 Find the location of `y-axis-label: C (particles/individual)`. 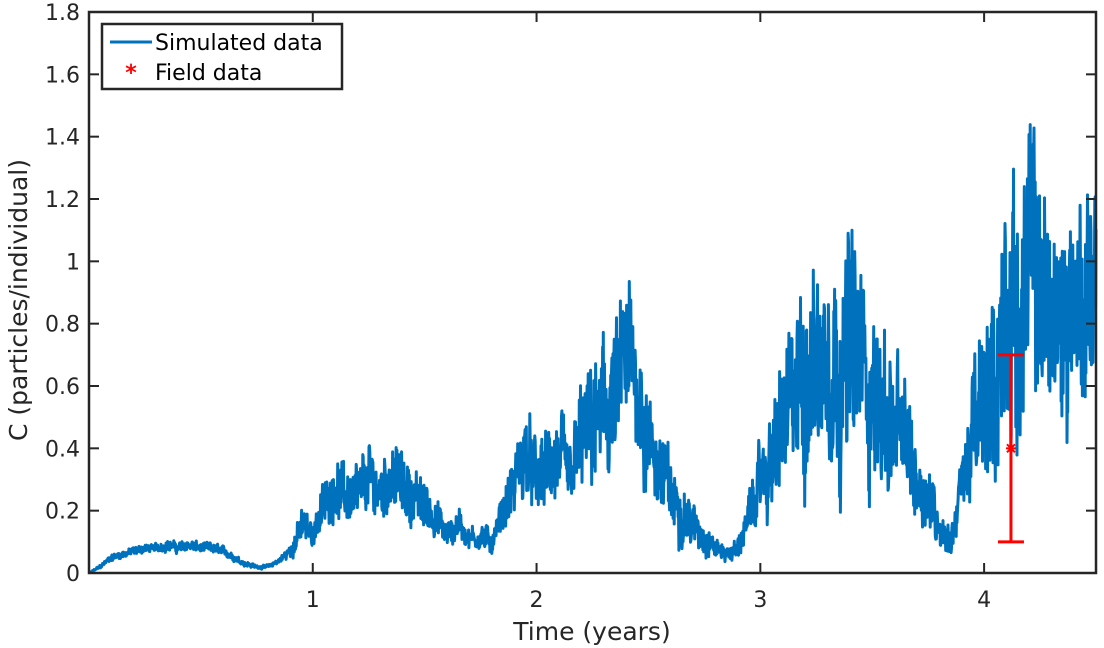

y-axis-label: C (particles/individual) is located at coordinates (18, 300).